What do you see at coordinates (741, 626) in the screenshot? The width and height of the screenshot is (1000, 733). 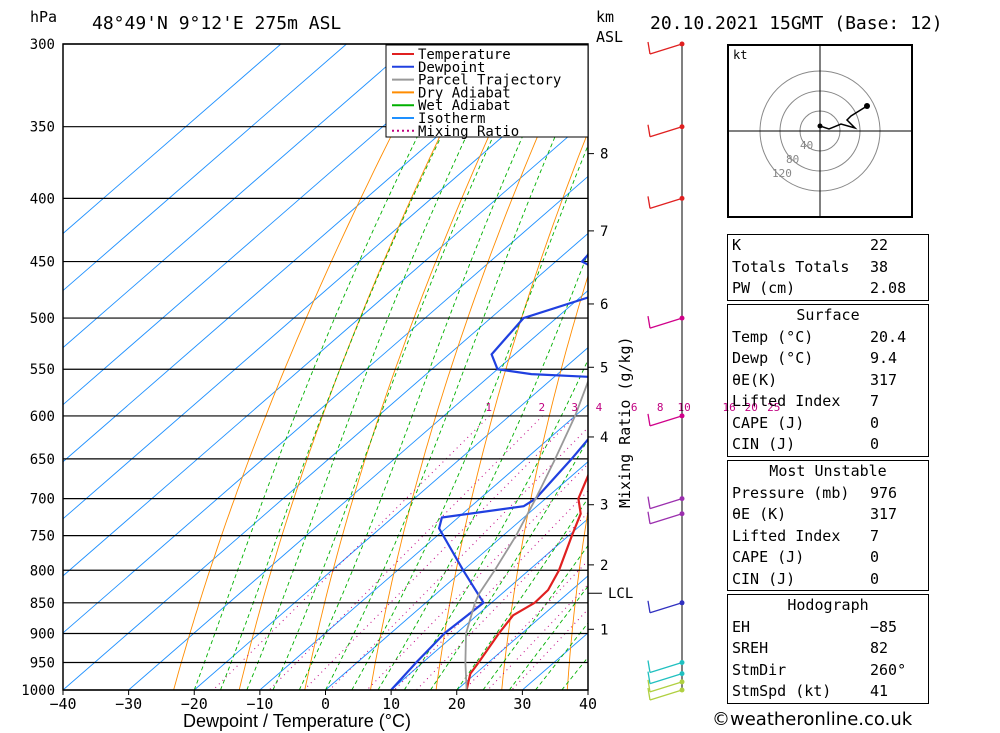 I see `eh-label: EH` at bounding box center [741, 626].